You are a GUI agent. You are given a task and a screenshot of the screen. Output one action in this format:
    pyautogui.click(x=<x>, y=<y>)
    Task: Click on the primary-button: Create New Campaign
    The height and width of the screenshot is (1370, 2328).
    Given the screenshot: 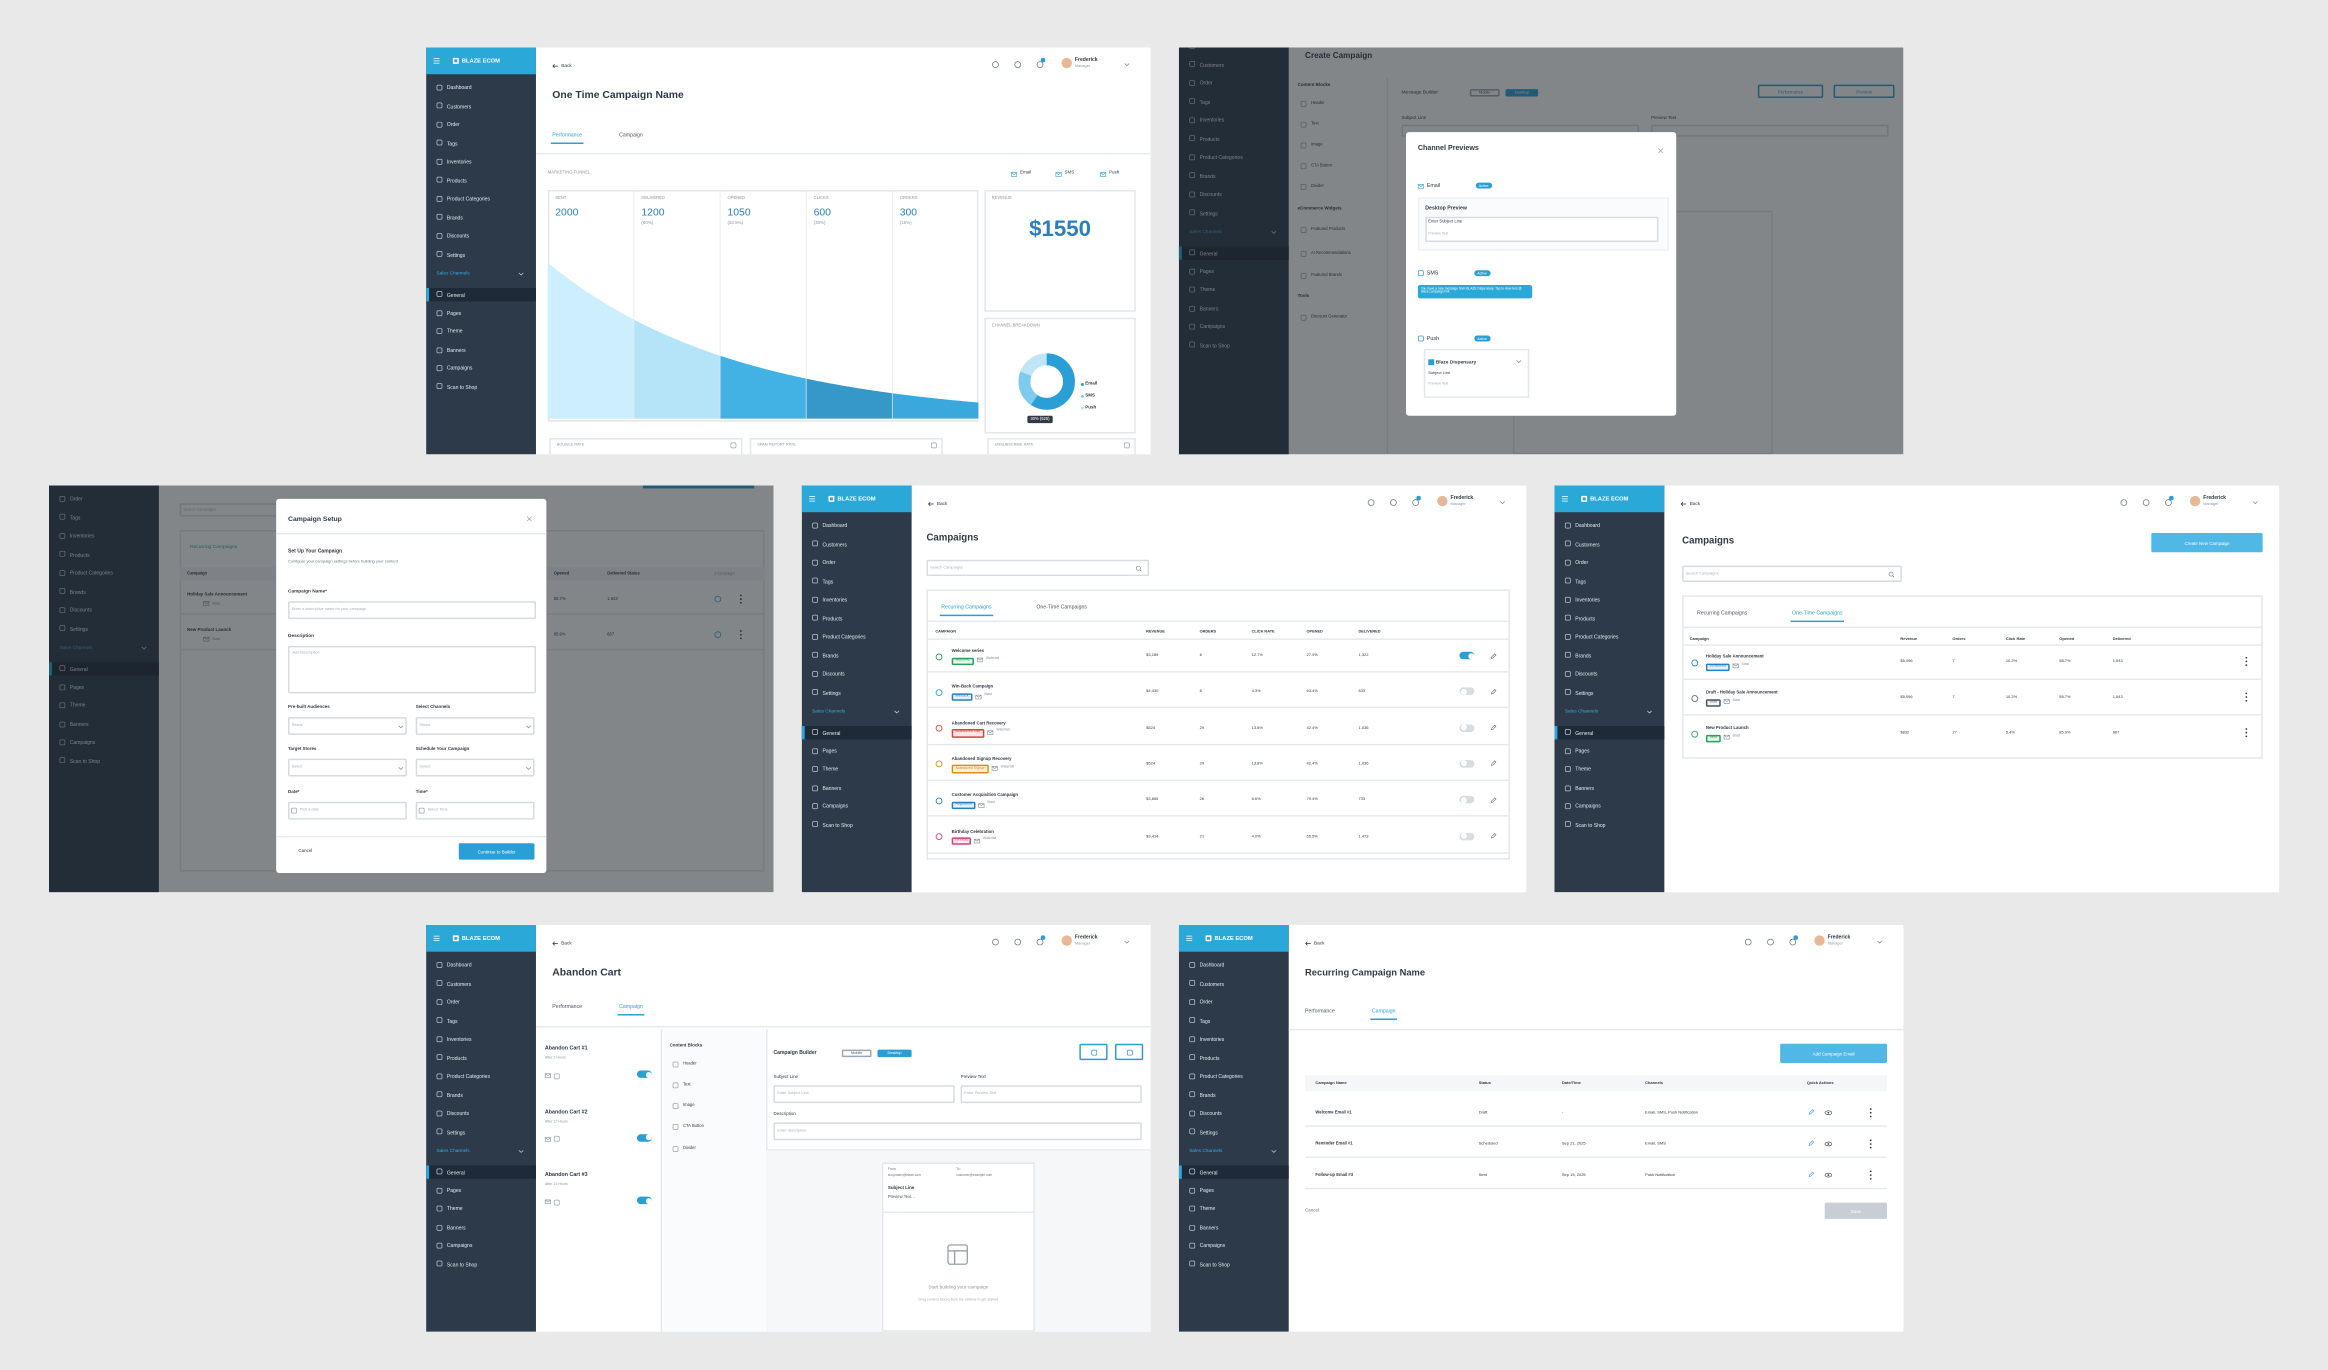 What is the action you would take?
    pyautogui.click(x=2207, y=543)
    